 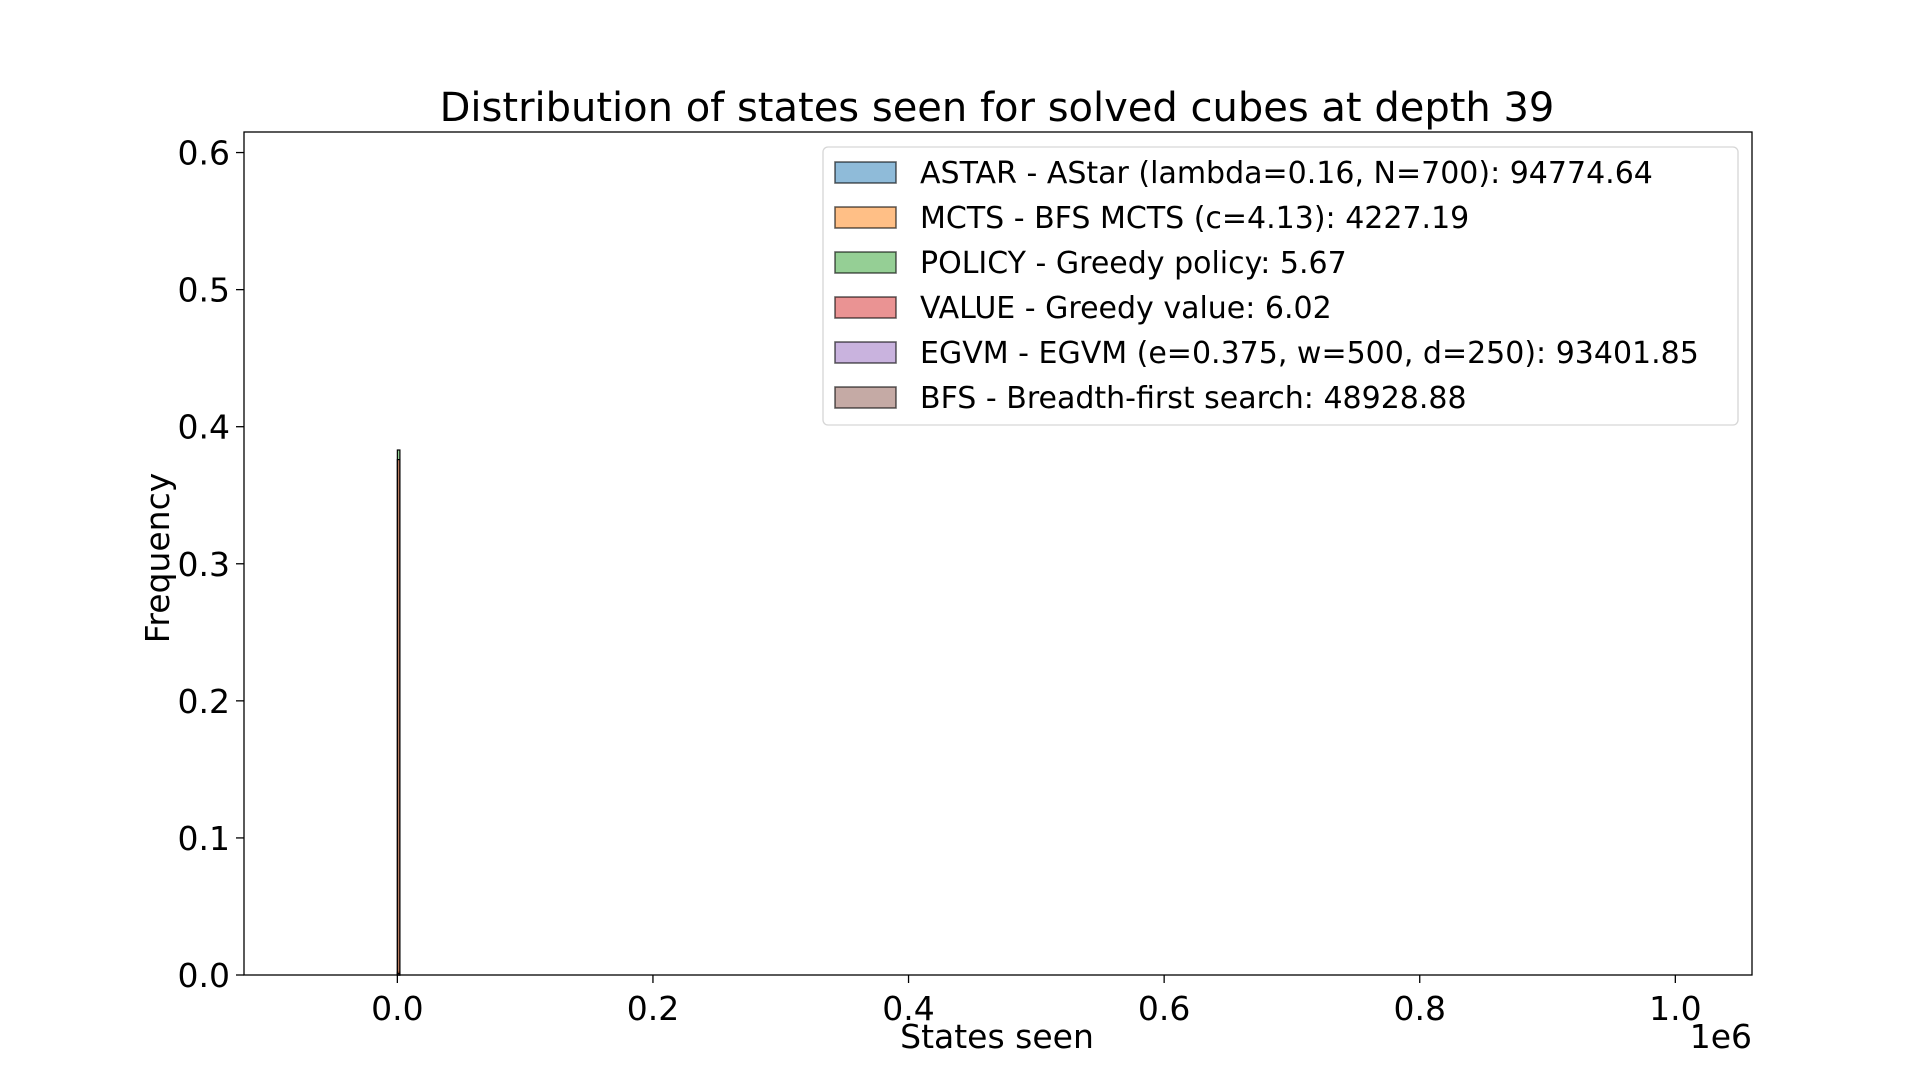 What do you see at coordinates (997, 1036) in the screenshot?
I see `x-axis-label: States seen` at bounding box center [997, 1036].